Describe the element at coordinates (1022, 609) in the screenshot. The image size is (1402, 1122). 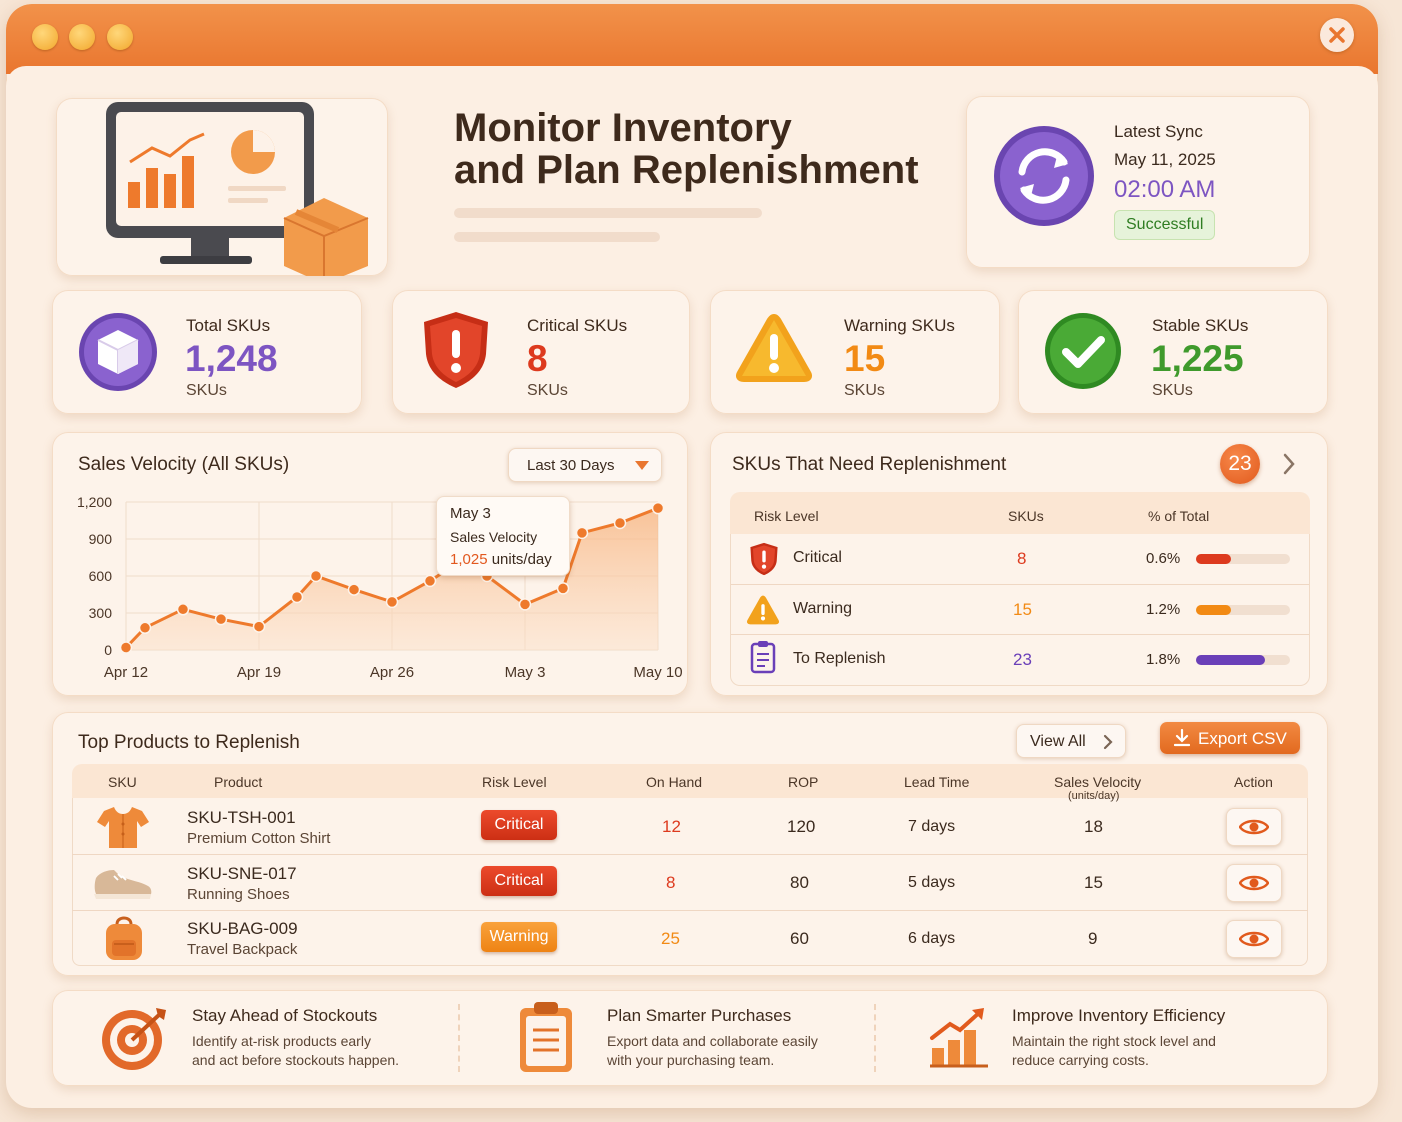
I see `risk-row-skus: 15` at that location.